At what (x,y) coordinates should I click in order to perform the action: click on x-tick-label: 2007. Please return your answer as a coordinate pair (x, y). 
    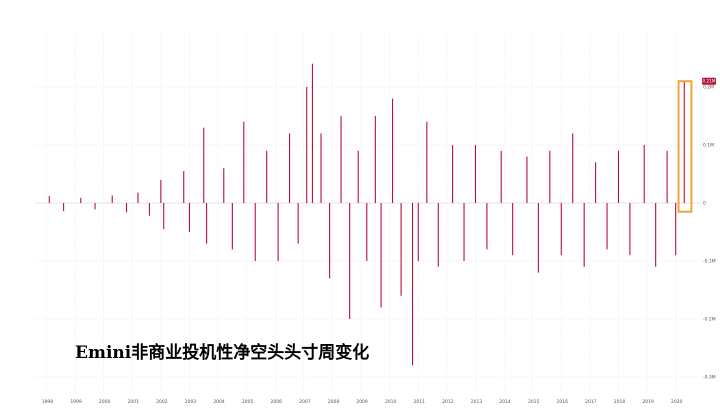
    Looking at the image, I should click on (305, 402).